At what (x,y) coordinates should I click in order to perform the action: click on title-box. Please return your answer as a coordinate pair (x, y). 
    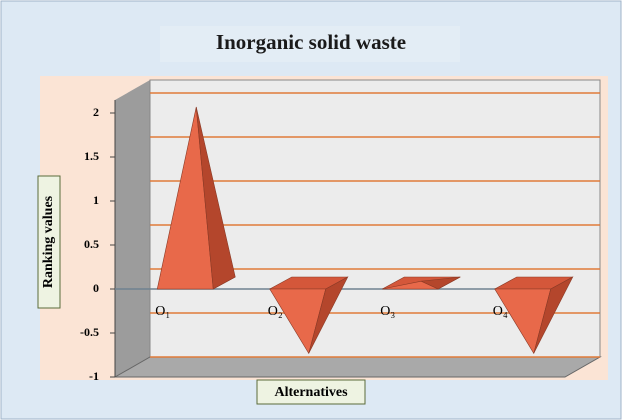
    Looking at the image, I should click on (310, 44).